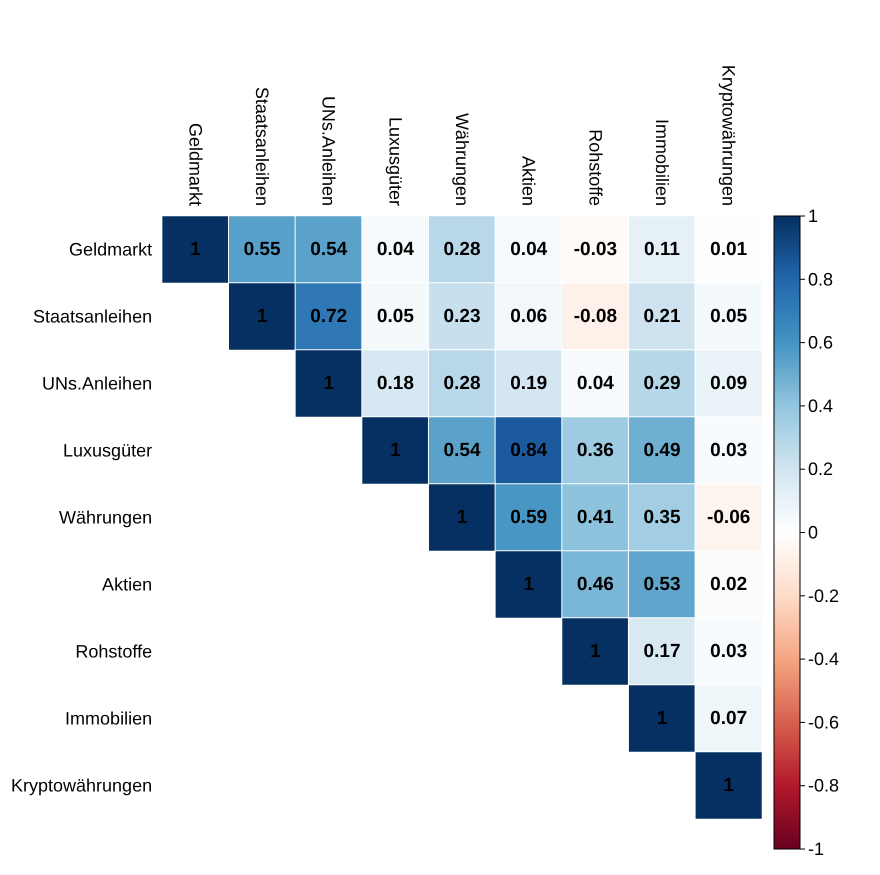  I want to click on data-label: 0.01, so click(729, 249).